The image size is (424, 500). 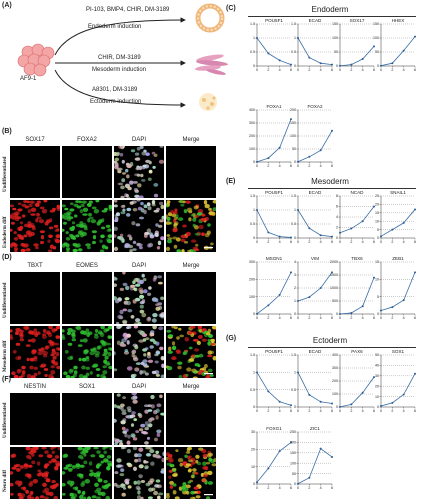 What do you see at coordinates (398, 192) in the screenshot?
I see `chart-title: SNAIL1` at bounding box center [398, 192].